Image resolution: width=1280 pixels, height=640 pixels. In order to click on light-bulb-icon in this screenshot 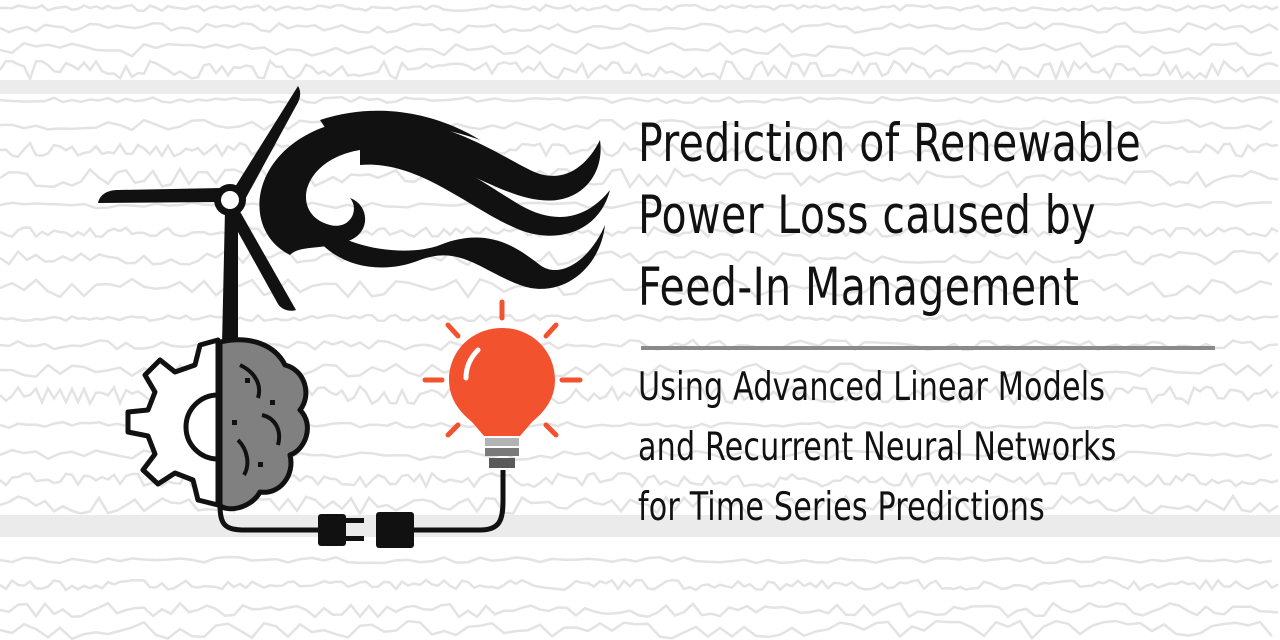, I will do `click(502, 383)`.